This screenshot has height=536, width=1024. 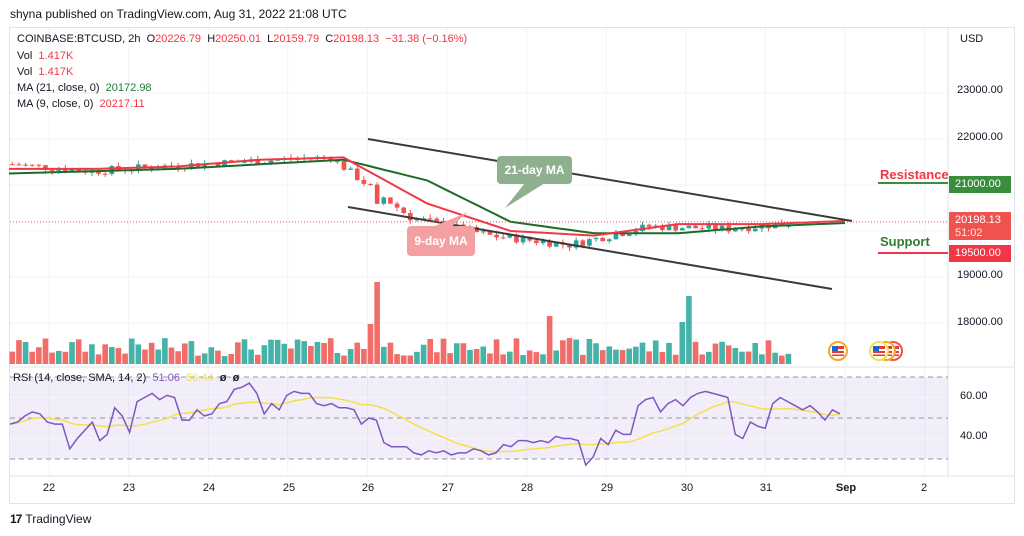 I want to click on rsi-sma-value: 50.44, so click(x=200, y=378).